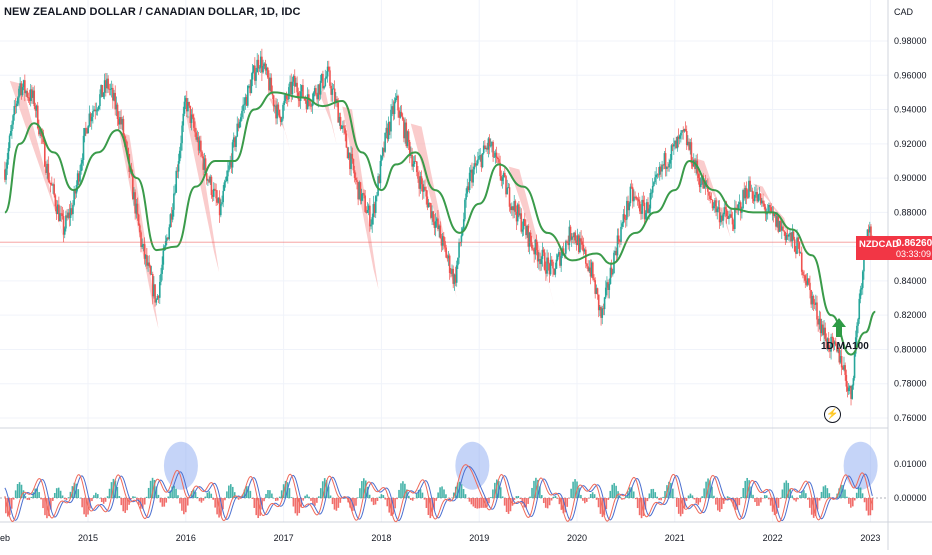  I want to click on lightning-icon: ⚡, so click(832, 414).